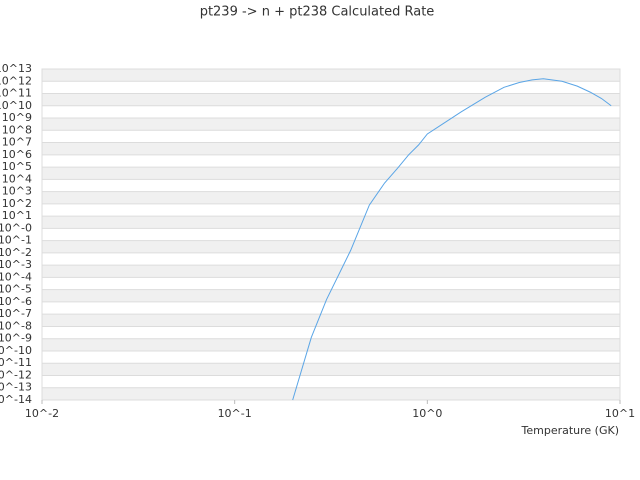 Image resolution: width=640 pixels, height=480 pixels. I want to click on y-tick-label: 10^7, so click(17, 142).